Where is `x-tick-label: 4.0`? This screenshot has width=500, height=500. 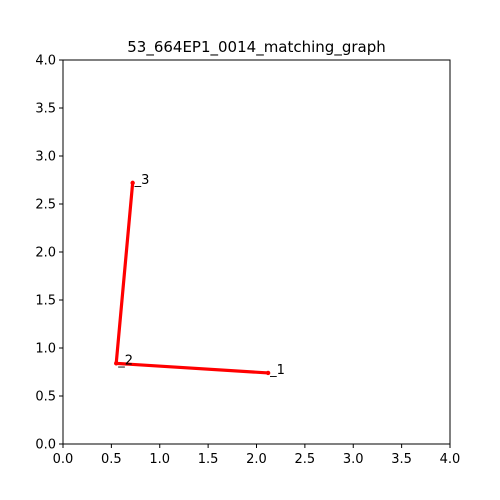 x-tick-label: 4.0 is located at coordinates (450, 459).